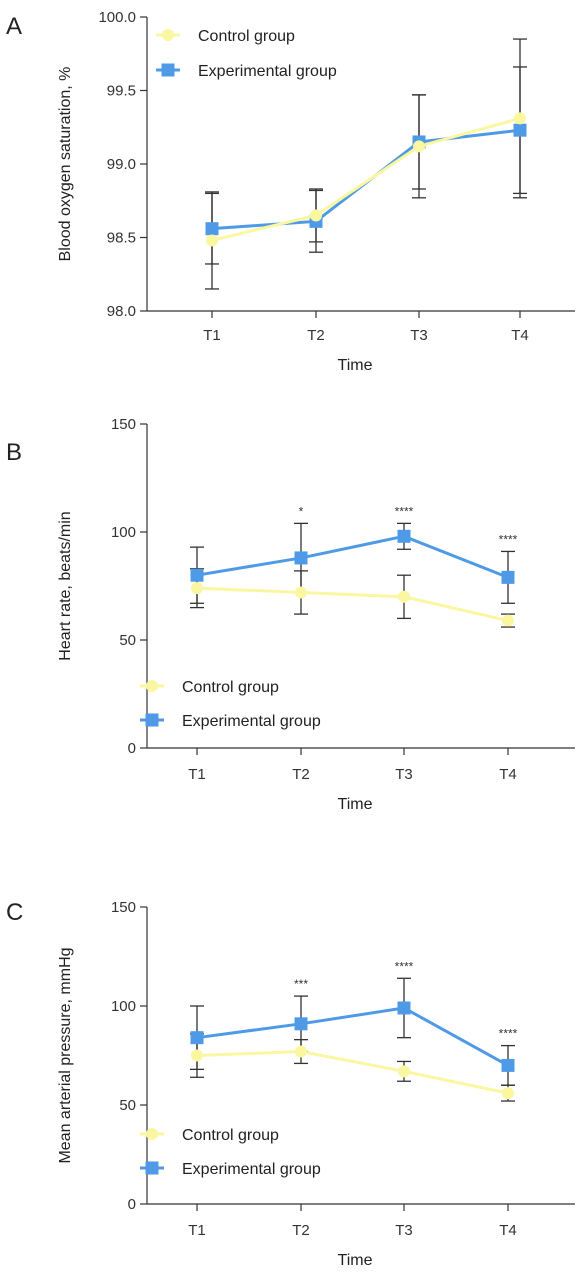  I want to click on significance-label: *, so click(301, 511).